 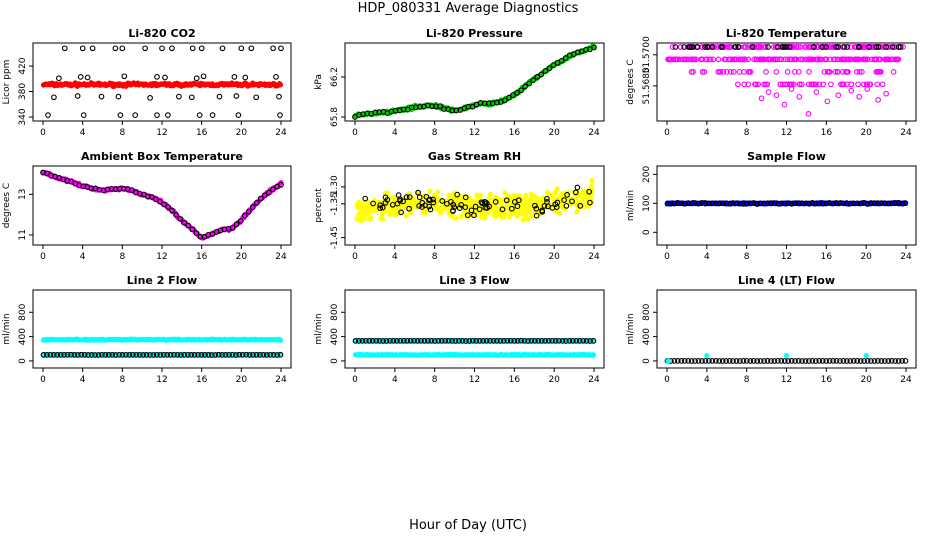 What do you see at coordinates (7, 328) in the screenshot?
I see `y-axis-label: ml/min` at bounding box center [7, 328].